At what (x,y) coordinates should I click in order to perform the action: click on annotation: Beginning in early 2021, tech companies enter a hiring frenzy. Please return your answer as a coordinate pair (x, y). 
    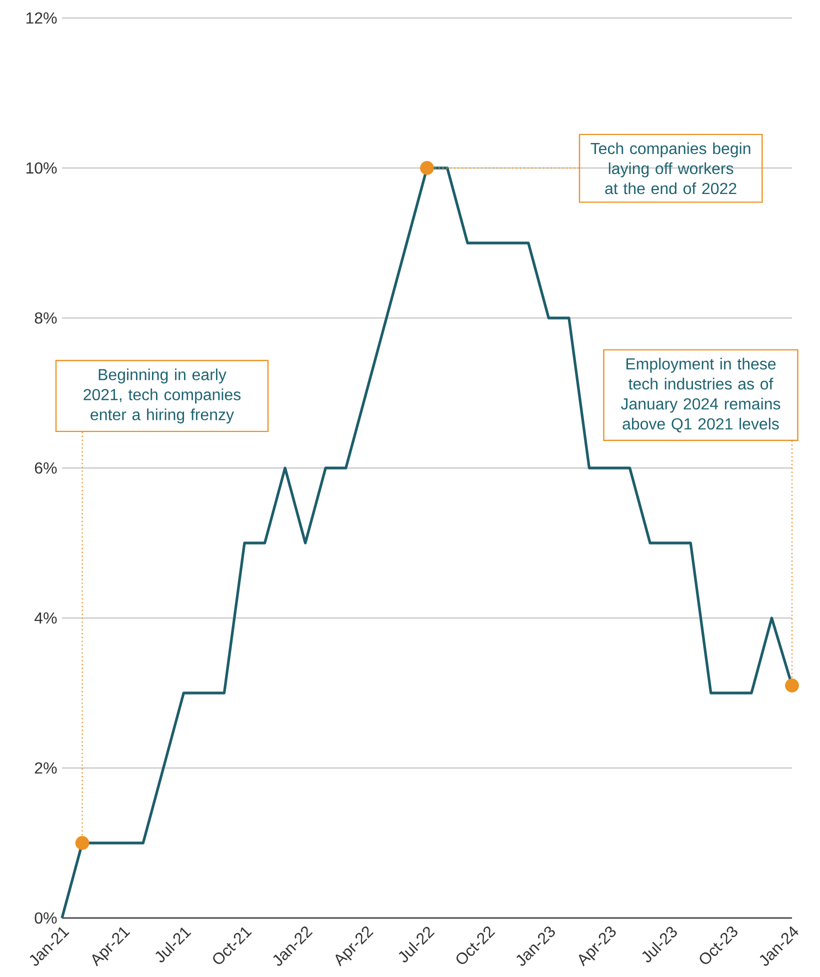
    Looking at the image, I should click on (162, 396).